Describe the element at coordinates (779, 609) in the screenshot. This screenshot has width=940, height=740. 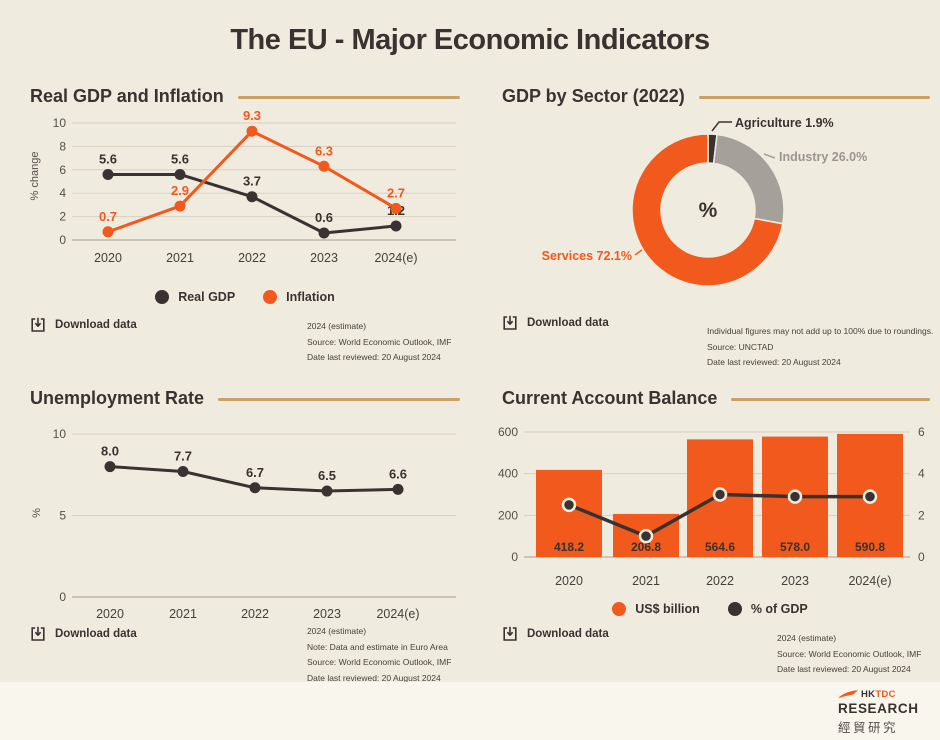
I see `legend-label: % of GDP` at that location.